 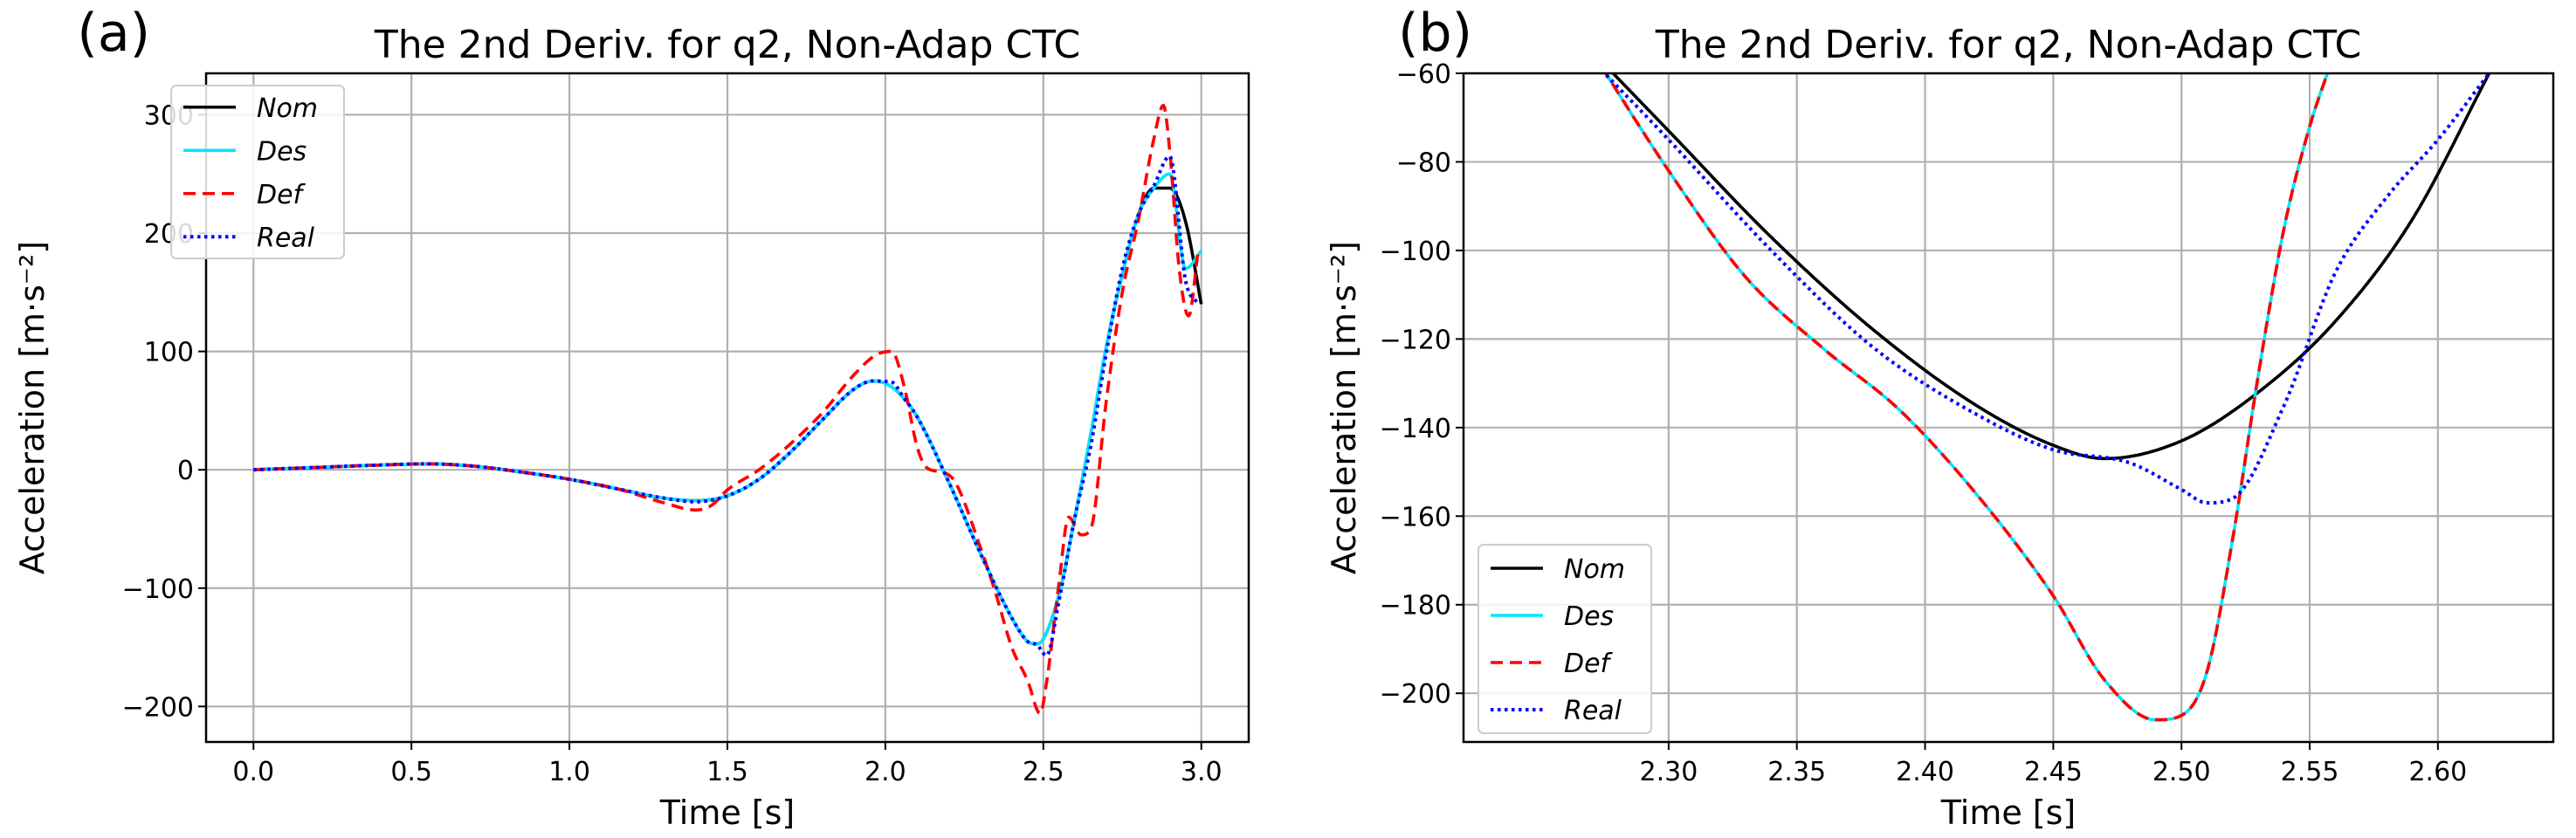 What do you see at coordinates (1202, 772) in the screenshot?
I see `x-tick-label: 3.0` at bounding box center [1202, 772].